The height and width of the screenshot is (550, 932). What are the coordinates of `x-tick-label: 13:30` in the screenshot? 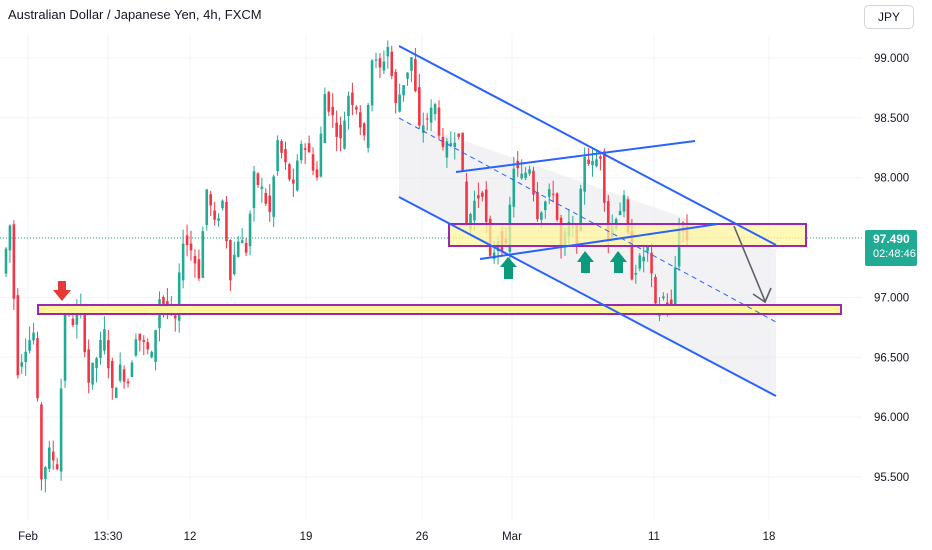 It's located at (108, 537).